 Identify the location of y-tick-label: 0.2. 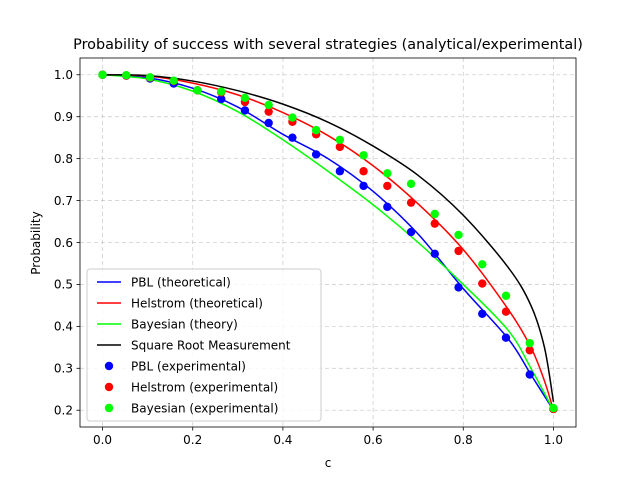
(63, 411).